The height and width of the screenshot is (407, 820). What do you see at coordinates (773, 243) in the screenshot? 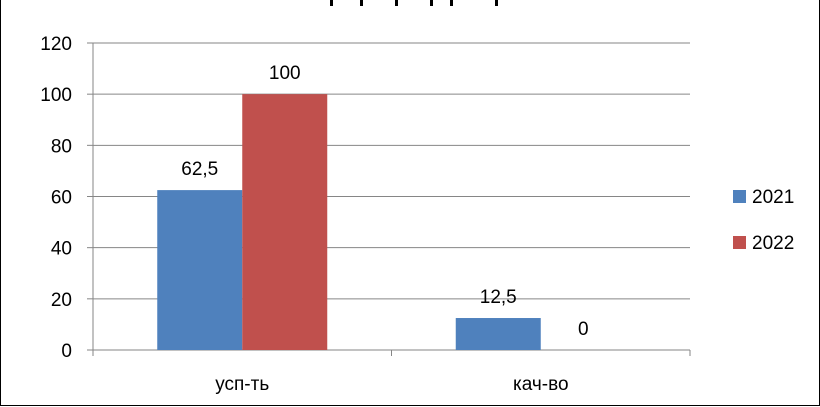
I see `legend-label: 2022` at bounding box center [773, 243].